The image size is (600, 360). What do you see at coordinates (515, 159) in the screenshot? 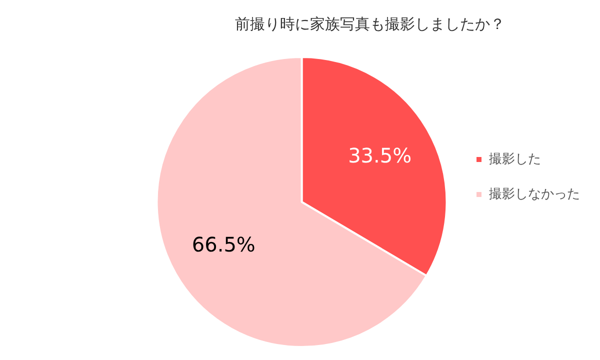
I see `legend-label: 撮影した` at bounding box center [515, 159].